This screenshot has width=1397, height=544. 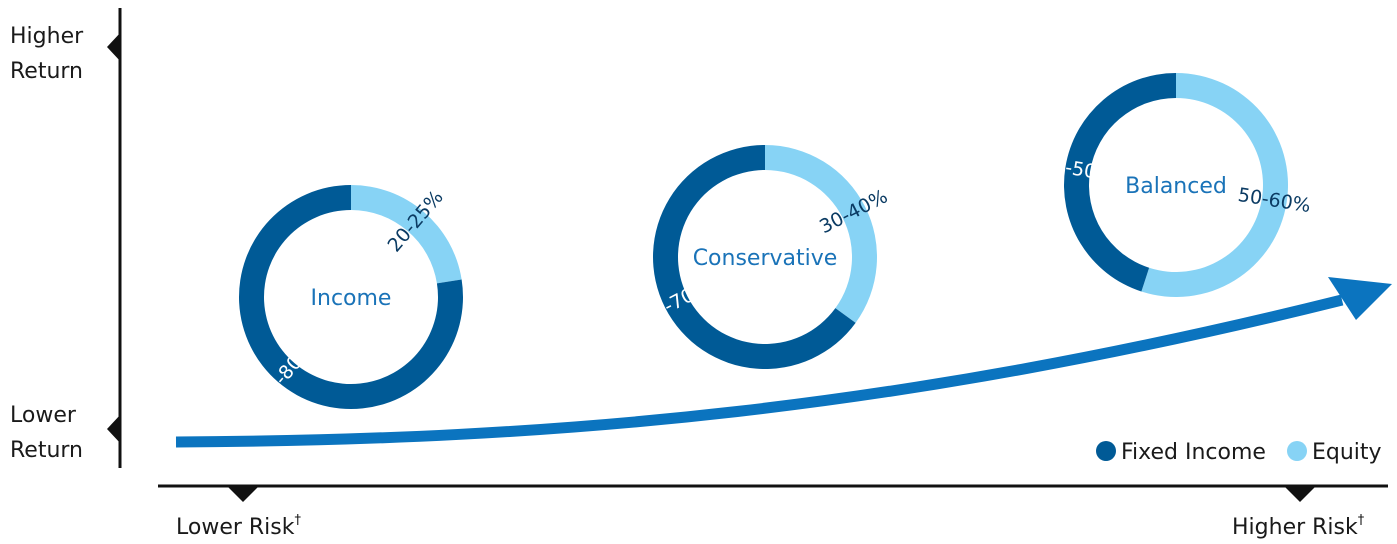 What do you see at coordinates (46, 71) in the screenshot?
I see `y-top-label-line2: Return` at bounding box center [46, 71].